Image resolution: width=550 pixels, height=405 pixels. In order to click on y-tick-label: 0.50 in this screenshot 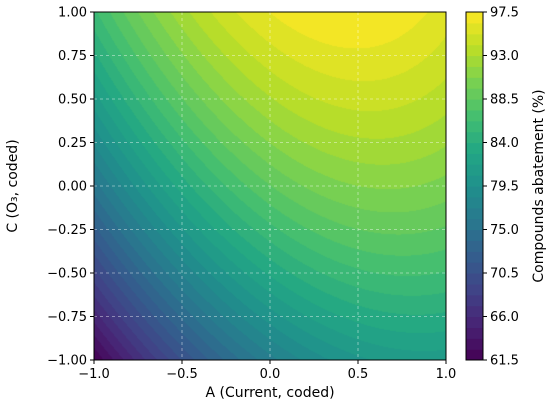, I will do `click(72, 100)`.